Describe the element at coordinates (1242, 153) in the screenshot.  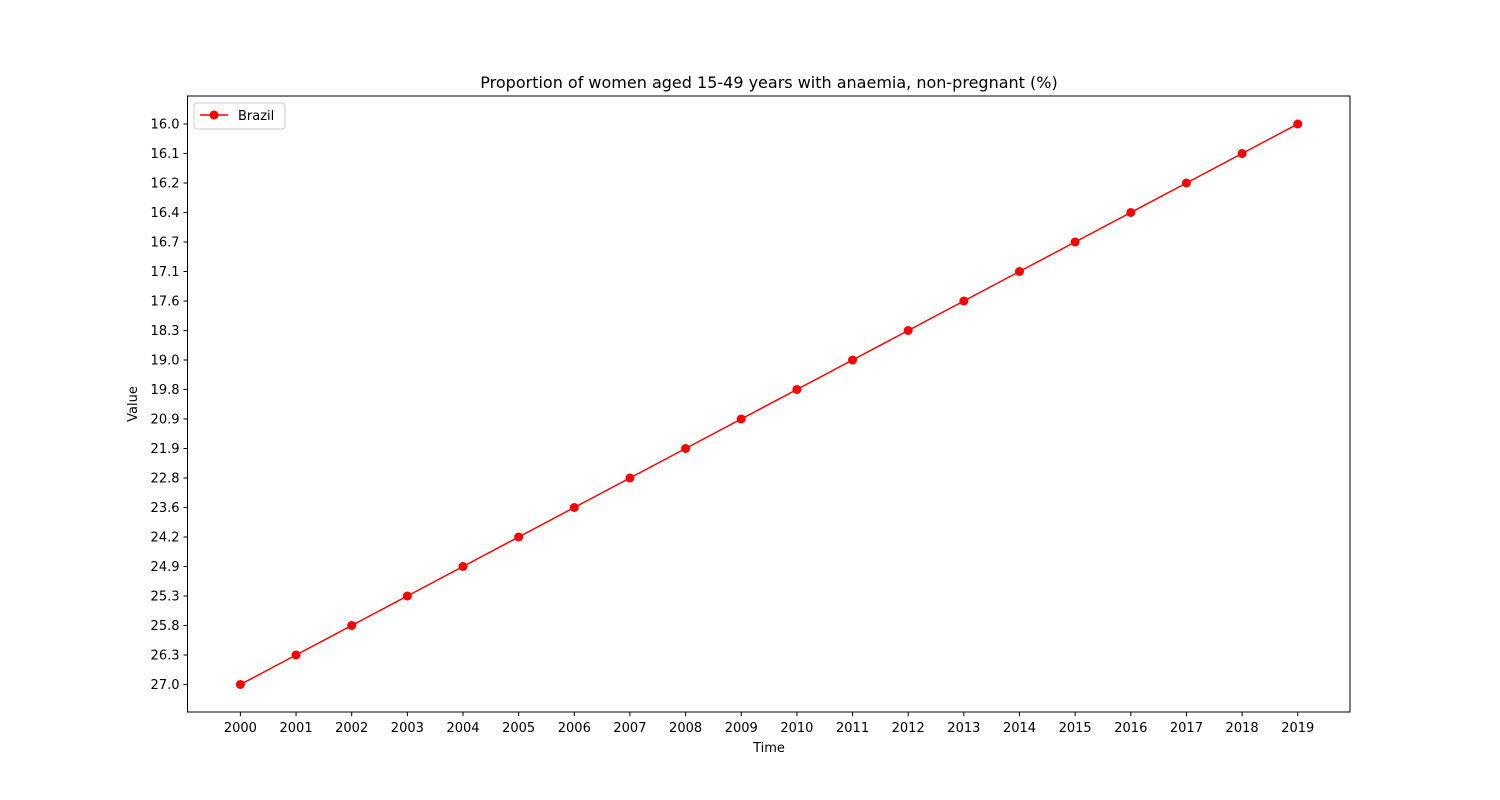
I see `data-point-2018` at that location.